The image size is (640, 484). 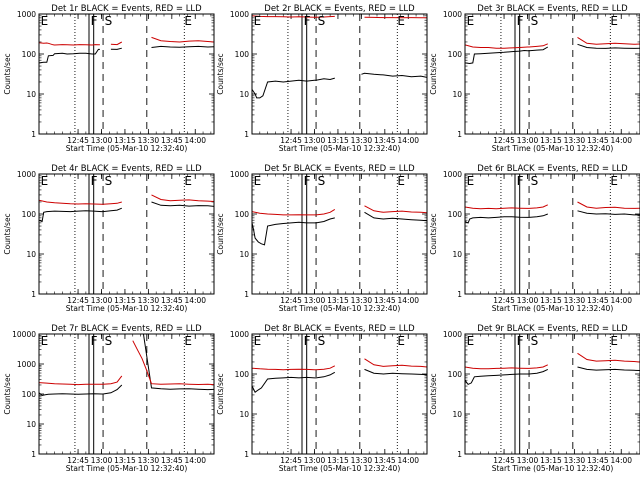 What do you see at coordinates (24, 334) in the screenshot?
I see `y-tick-label: 10000` at bounding box center [24, 334].